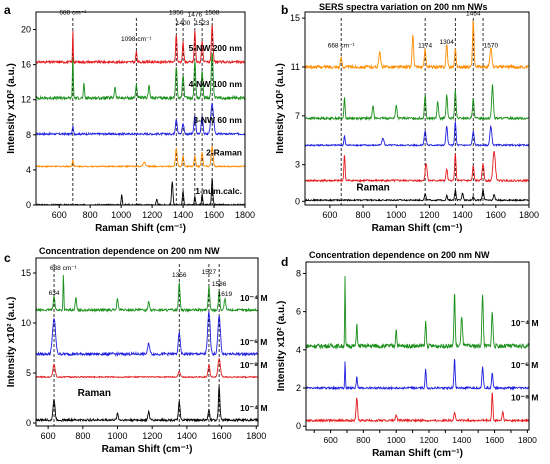 The image size is (550, 464). I want to click on series-label: 3-NW 60 nm, so click(217, 120).